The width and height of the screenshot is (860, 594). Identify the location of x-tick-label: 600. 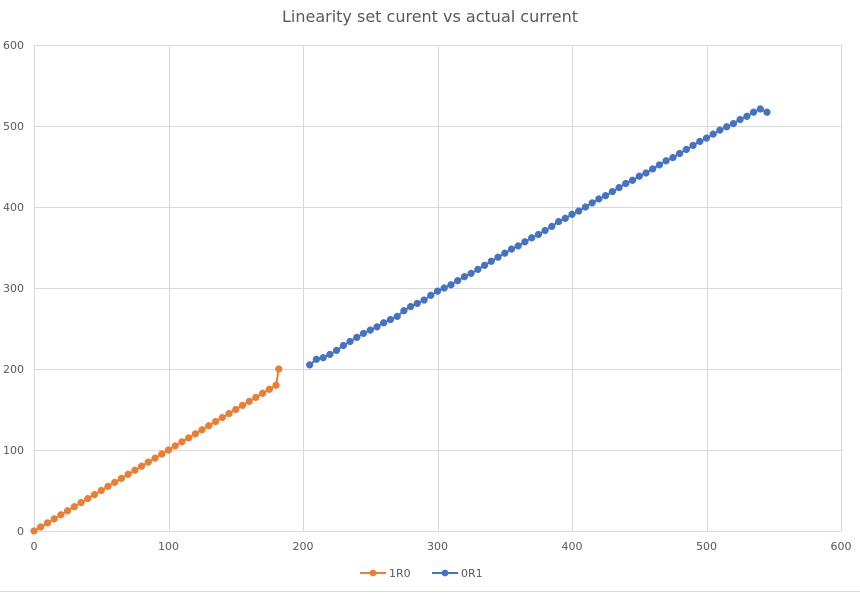
(841, 546).